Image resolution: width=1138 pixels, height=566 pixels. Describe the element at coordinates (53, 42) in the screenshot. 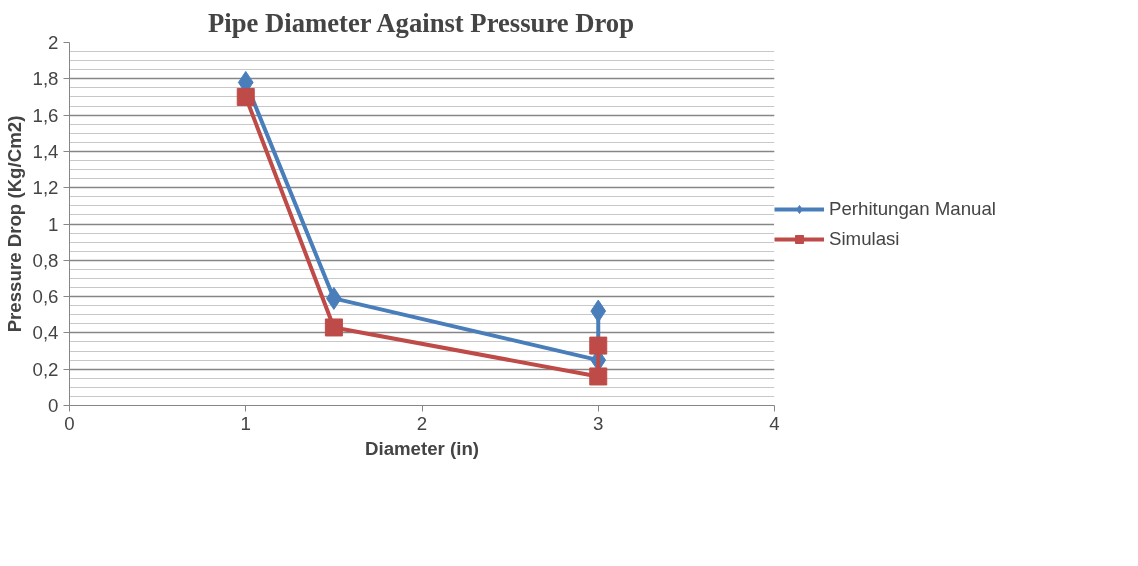

I see `y-tick-label: 2` at that location.